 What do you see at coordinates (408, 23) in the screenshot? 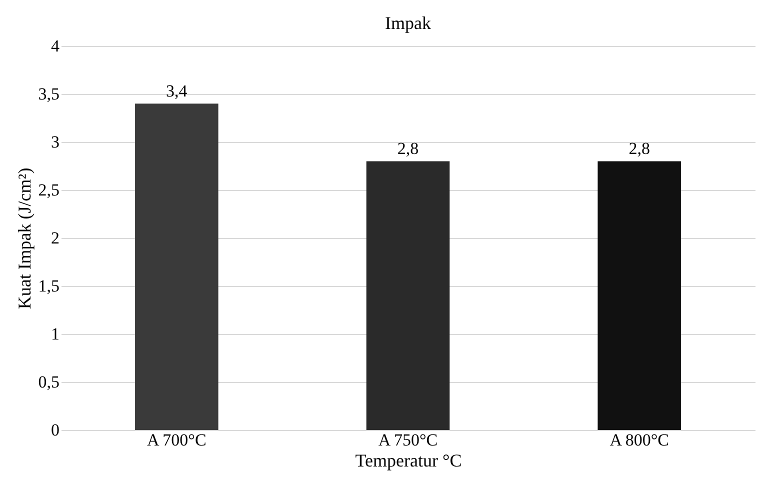
I see `chart-title: Impak` at bounding box center [408, 23].